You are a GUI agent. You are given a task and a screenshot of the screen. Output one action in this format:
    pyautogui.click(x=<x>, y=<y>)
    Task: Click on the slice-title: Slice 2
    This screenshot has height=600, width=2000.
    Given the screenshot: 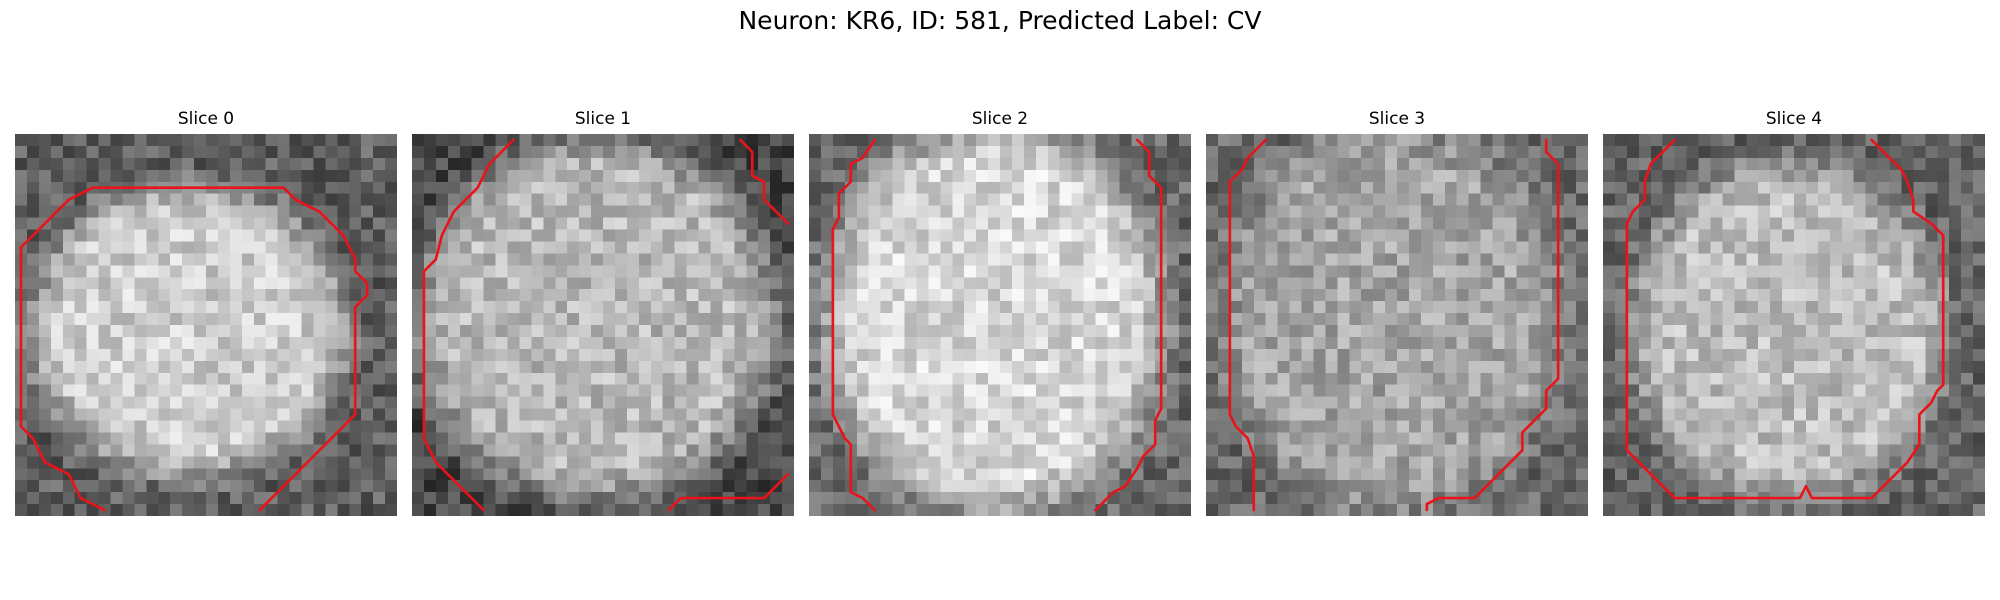 What is the action you would take?
    pyautogui.click(x=1000, y=119)
    